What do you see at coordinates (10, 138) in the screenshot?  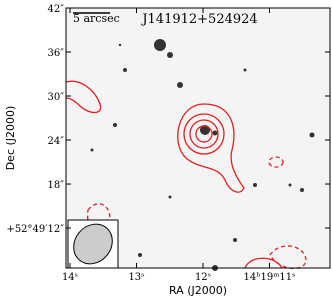 I see `y-axis-label: Dec (J2000)` at bounding box center [10, 138].